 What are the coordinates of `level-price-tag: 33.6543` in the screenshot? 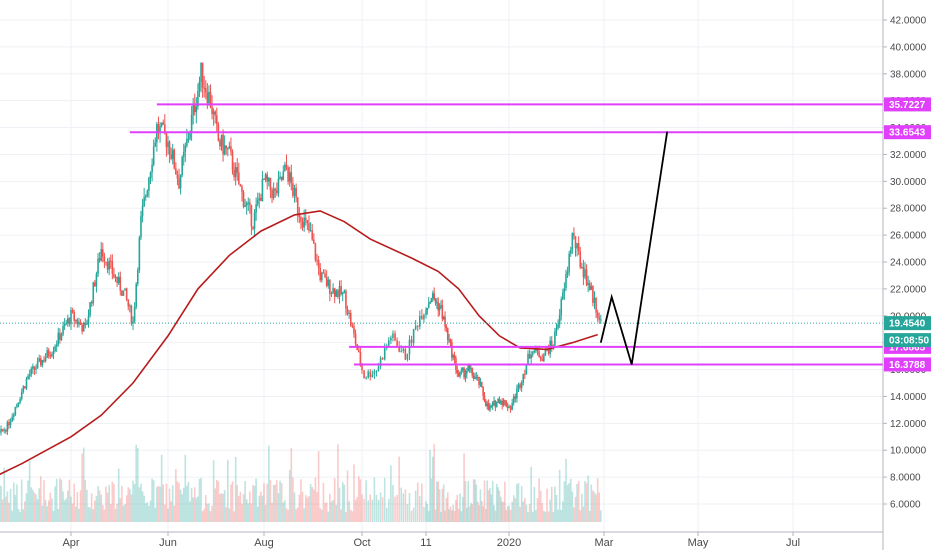 It's located at (907, 133).